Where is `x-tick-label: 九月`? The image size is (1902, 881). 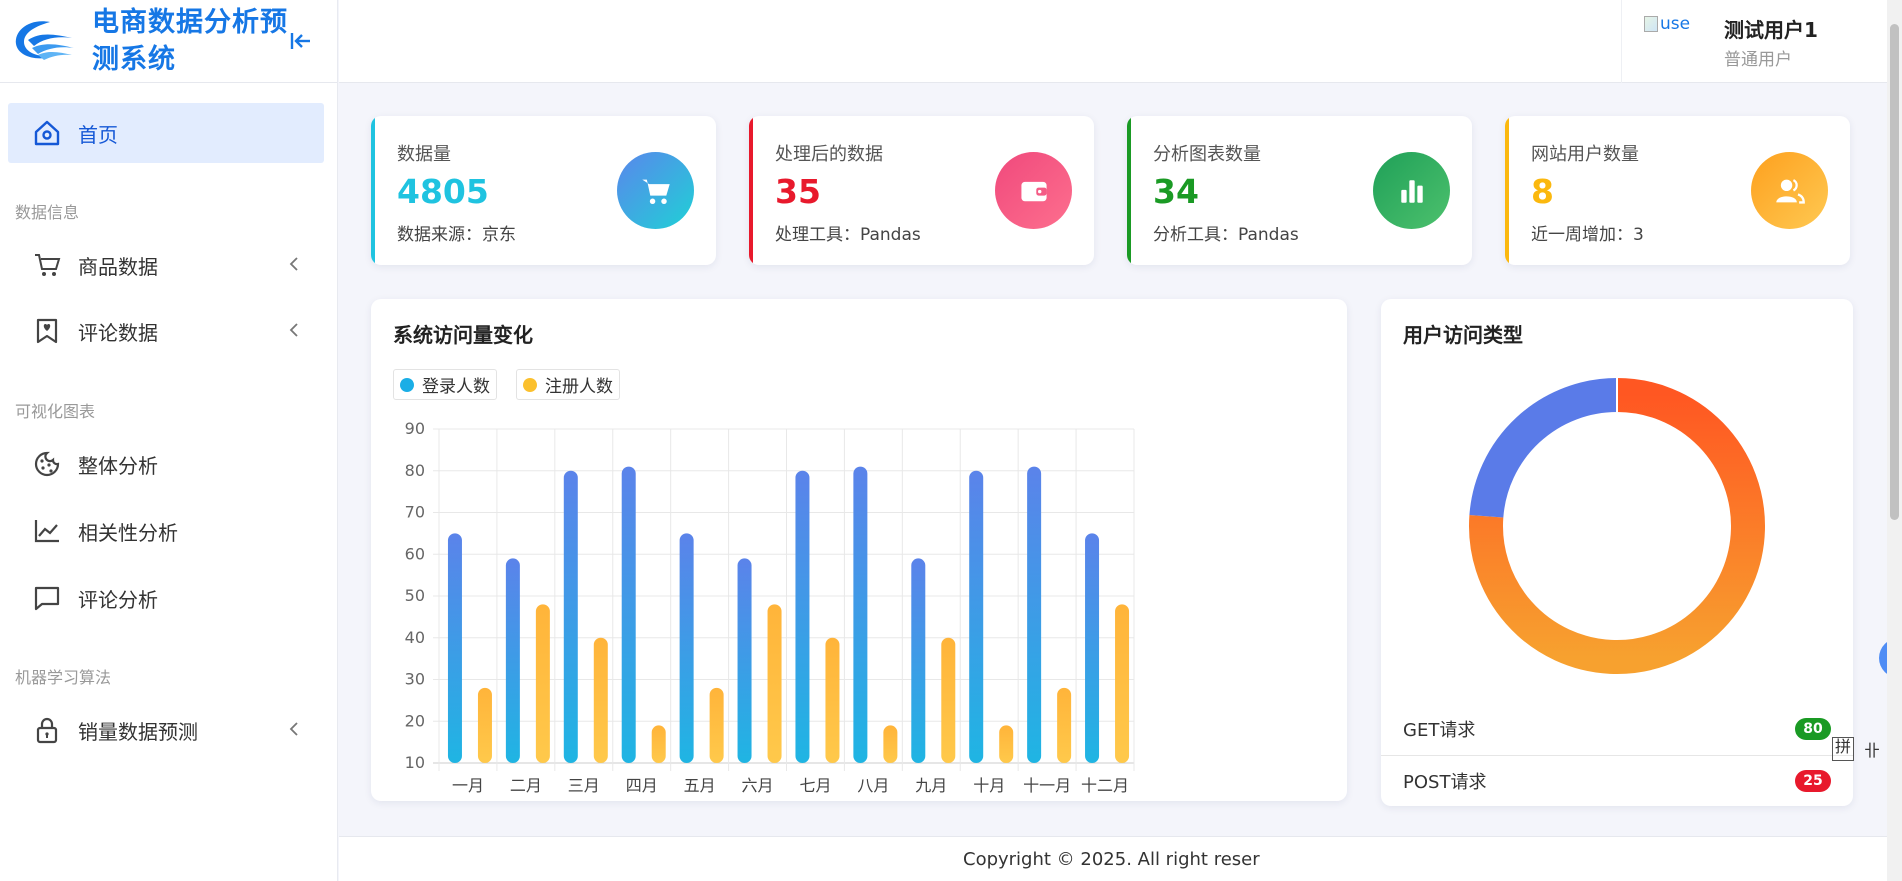
x-tick-label: 九月 is located at coordinates (931, 785).